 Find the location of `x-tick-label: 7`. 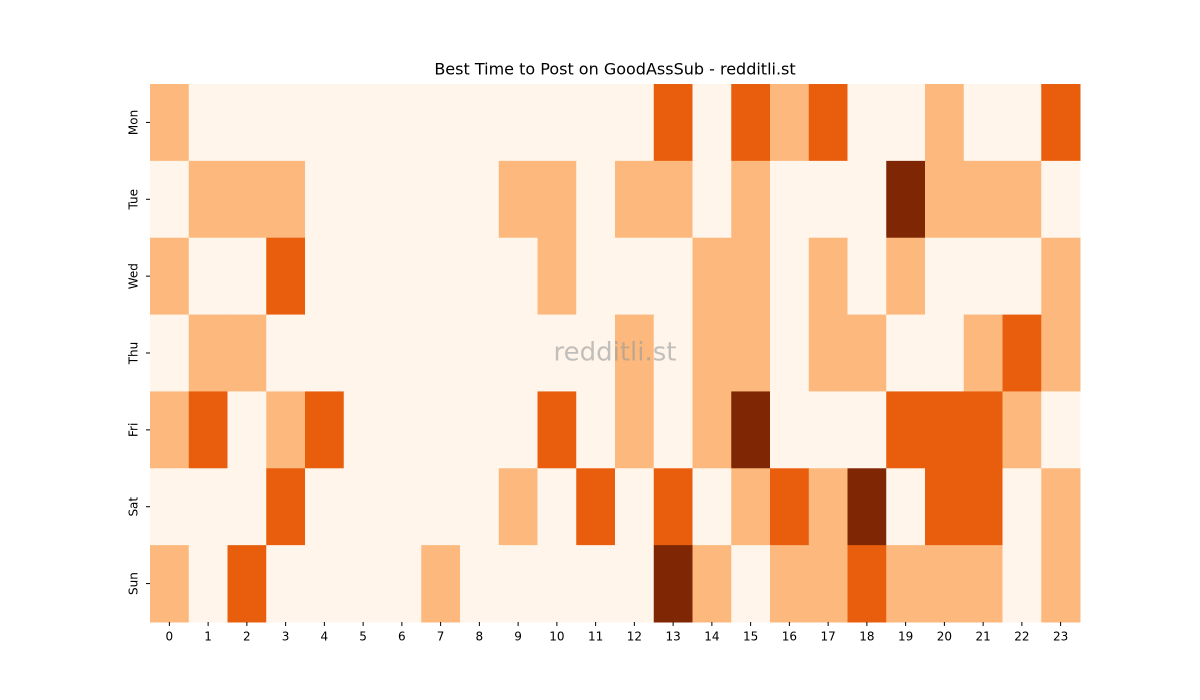

x-tick-label: 7 is located at coordinates (441, 637).